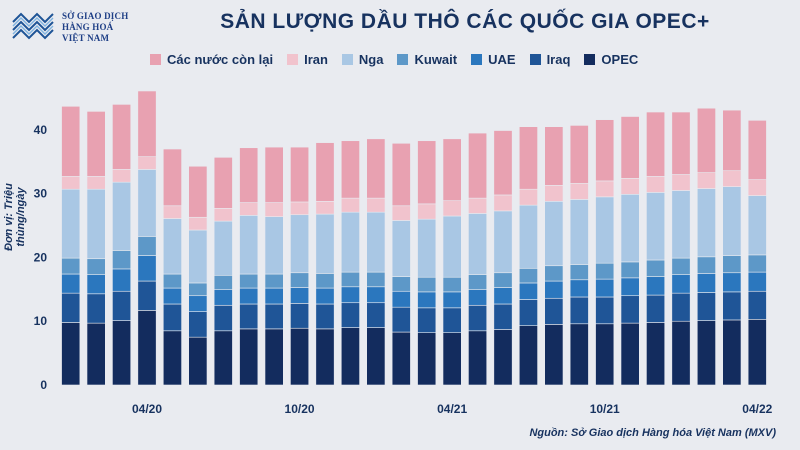 This screenshot has width=800, height=450. What do you see at coordinates (307, 59) in the screenshot?
I see `legend-item-iran: Iran` at bounding box center [307, 59].